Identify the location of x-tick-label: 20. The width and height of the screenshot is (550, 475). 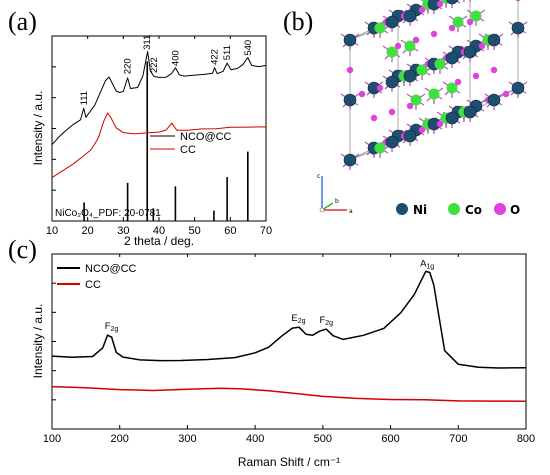
(88, 231).